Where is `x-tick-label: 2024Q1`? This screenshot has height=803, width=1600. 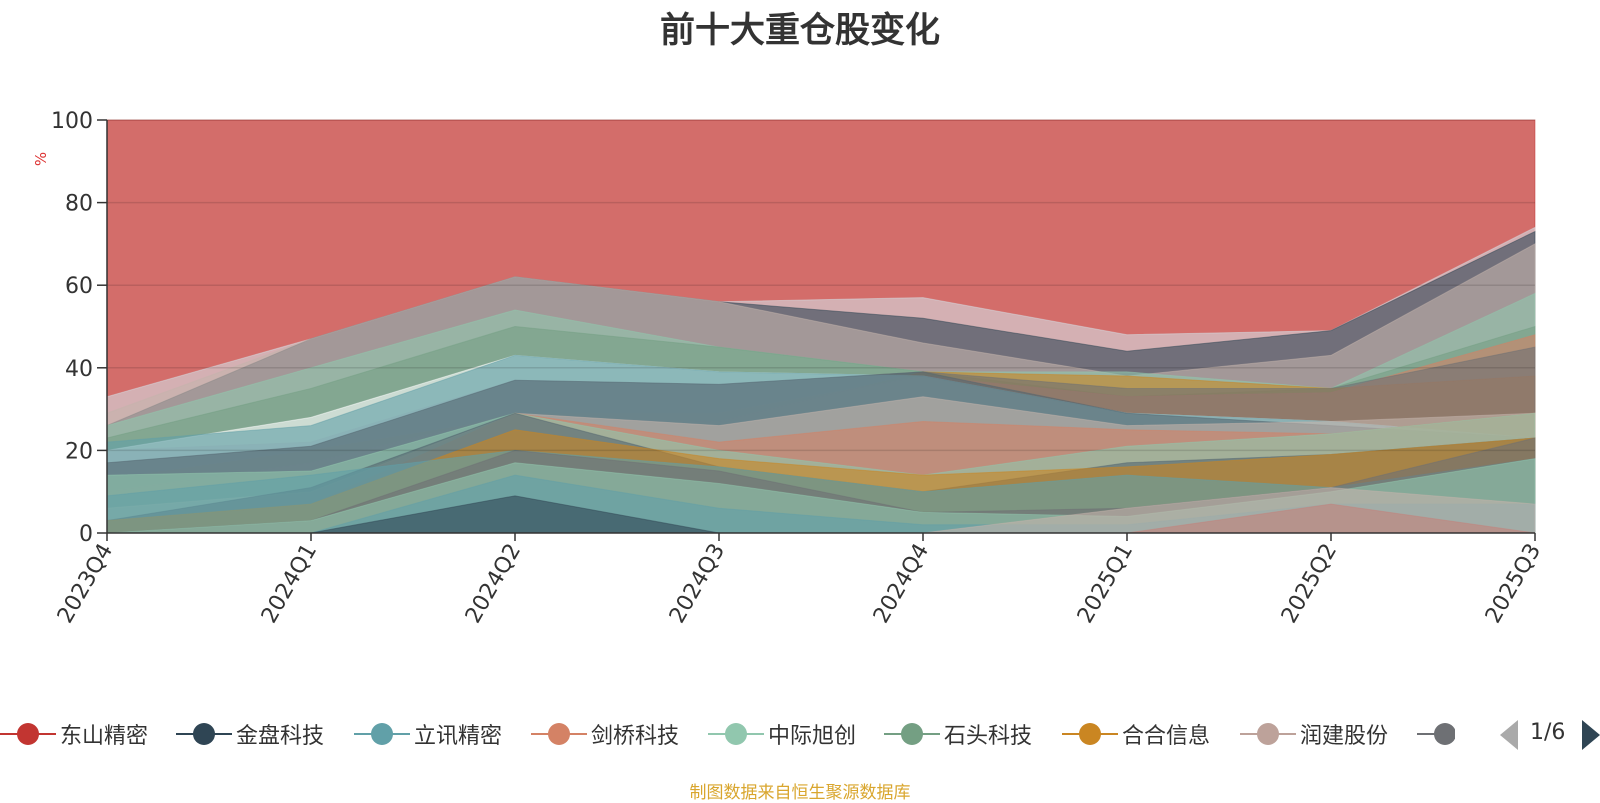 x-tick-label: 2024Q1 is located at coordinates (289, 584).